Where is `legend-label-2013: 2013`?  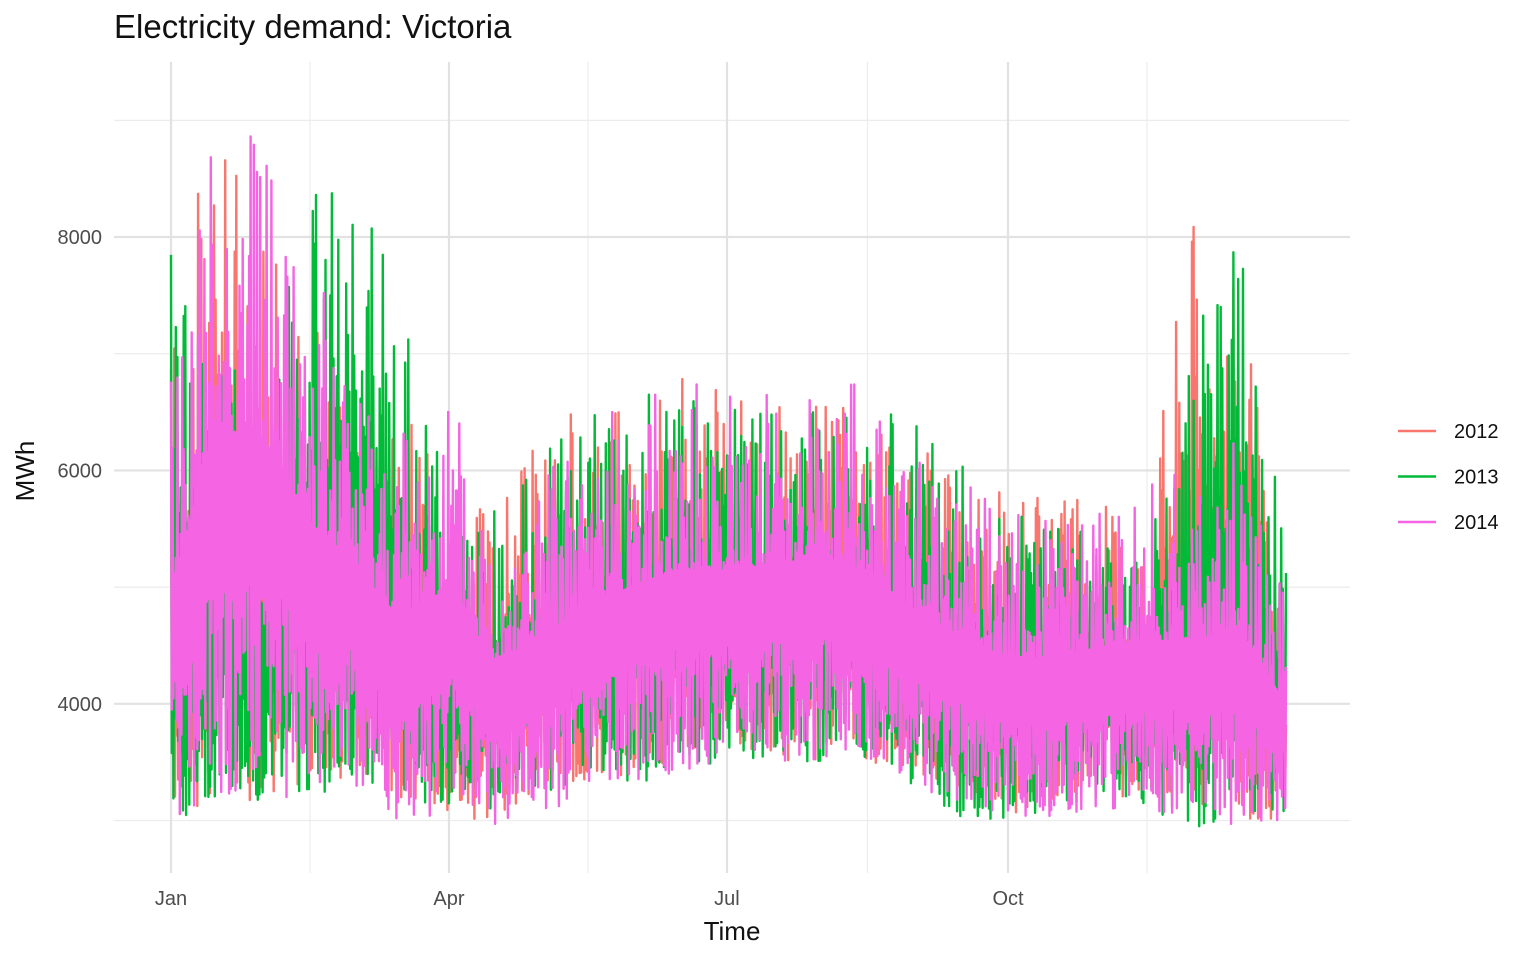 legend-label-2013: 2013 is located at coordinates (1476, 478).